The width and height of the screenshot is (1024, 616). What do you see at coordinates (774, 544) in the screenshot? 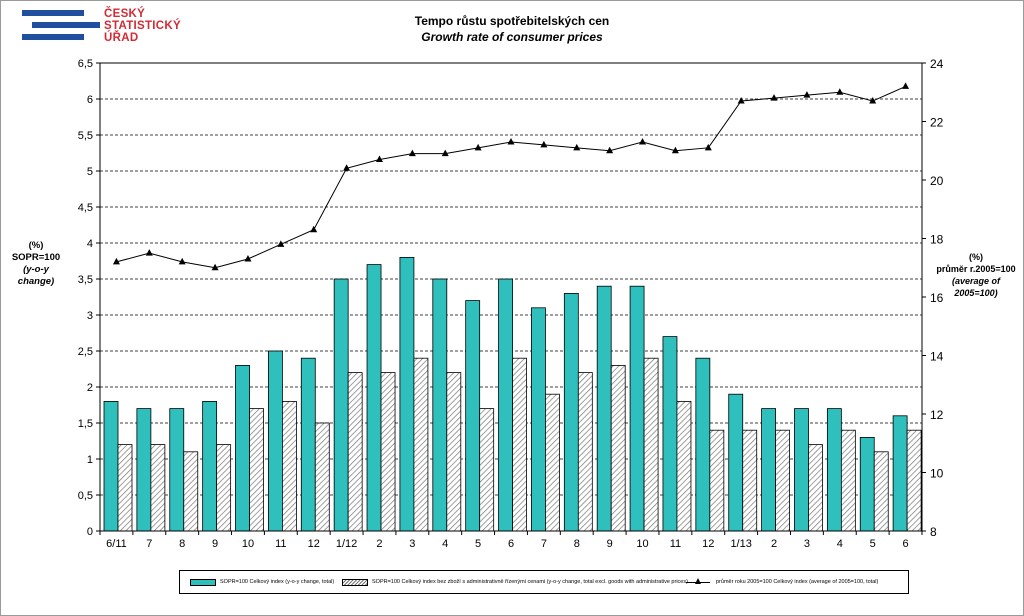
I see `x-axis-tick-label: 2` at bounding box center [774, 544].